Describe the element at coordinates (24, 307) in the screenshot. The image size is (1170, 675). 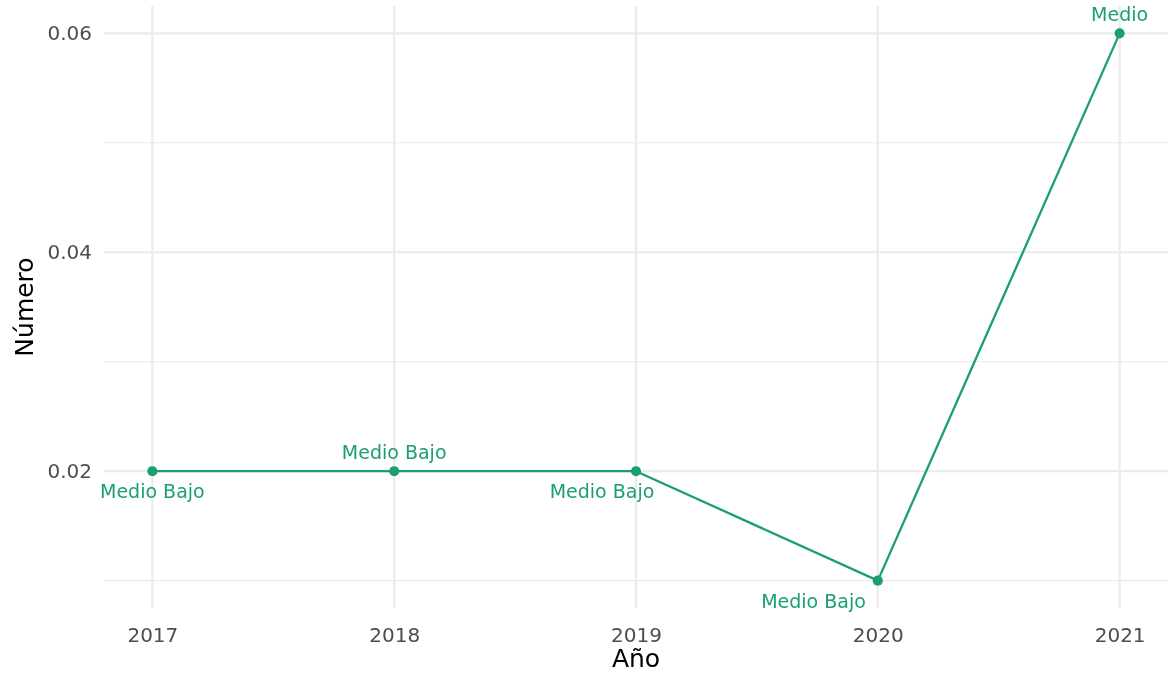
I see `y-axis-title: Número` at that location.